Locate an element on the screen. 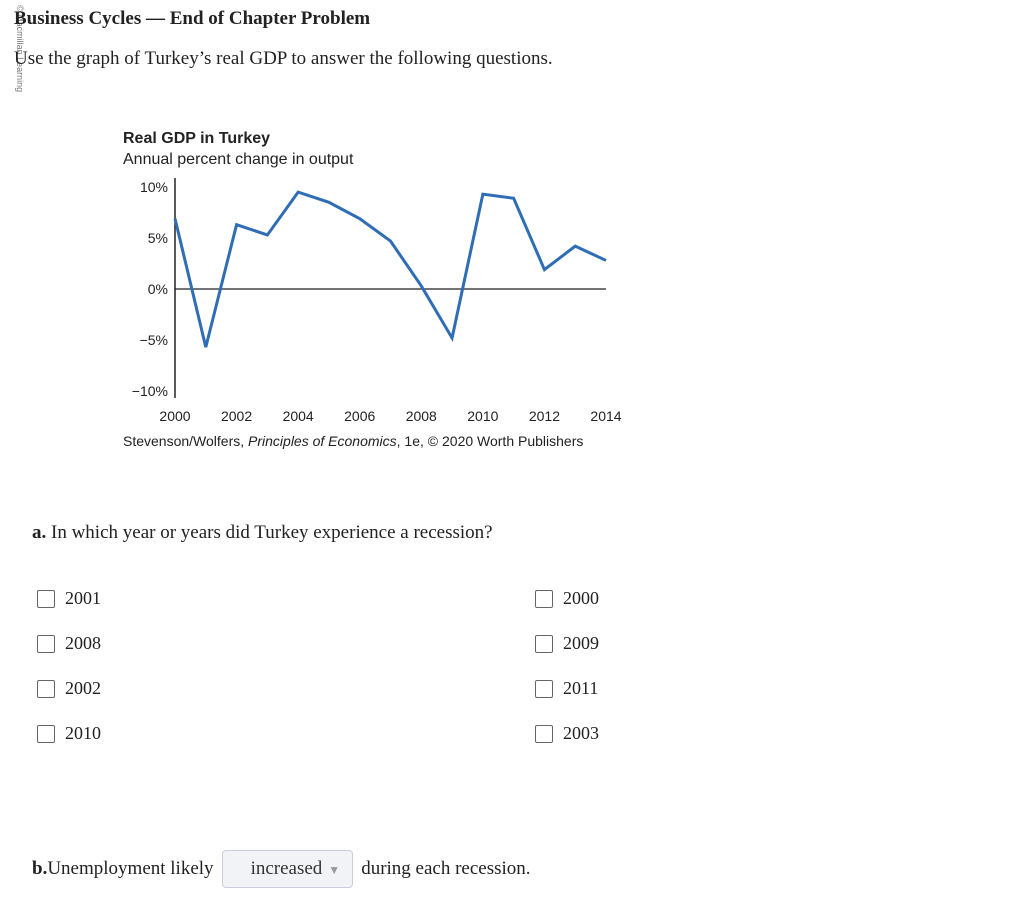 This screenshot has width=1024, height=917. x-tick-label: 2006 is located at coordinates (359, 416).